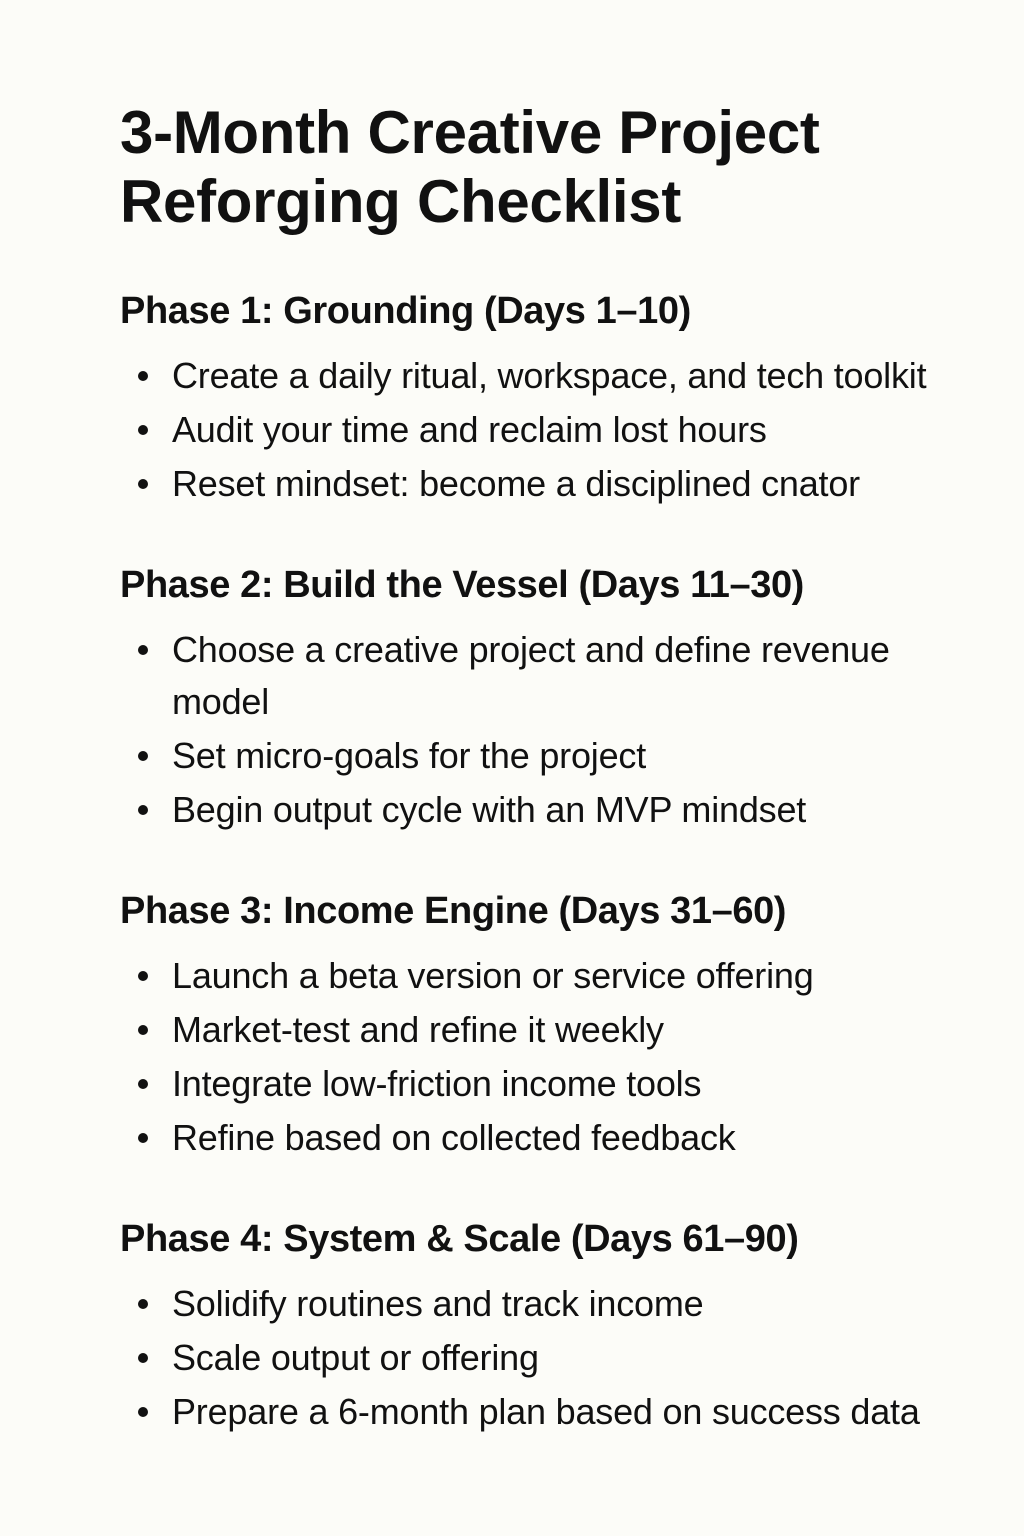 The height and width of the screenshot is (1536, 1024). What do you see at coordinates (453, 911) in the screenshot?
I see `phase-3-heading: Phase 3: Income Engine (Days 31–60)` at bounding box center [453, 911].